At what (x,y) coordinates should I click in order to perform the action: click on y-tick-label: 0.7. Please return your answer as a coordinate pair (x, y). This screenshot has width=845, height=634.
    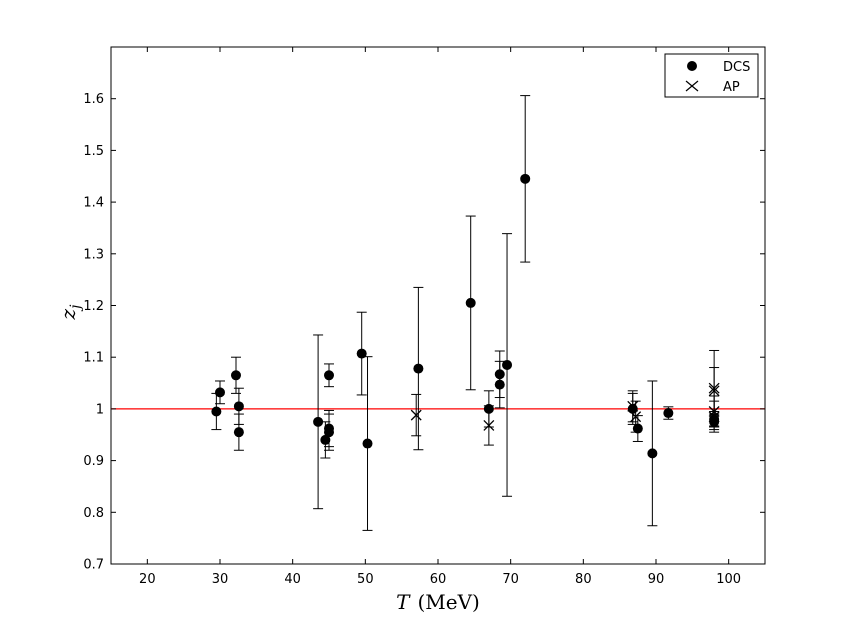
    Looking at the image, I should click on (93, 565).